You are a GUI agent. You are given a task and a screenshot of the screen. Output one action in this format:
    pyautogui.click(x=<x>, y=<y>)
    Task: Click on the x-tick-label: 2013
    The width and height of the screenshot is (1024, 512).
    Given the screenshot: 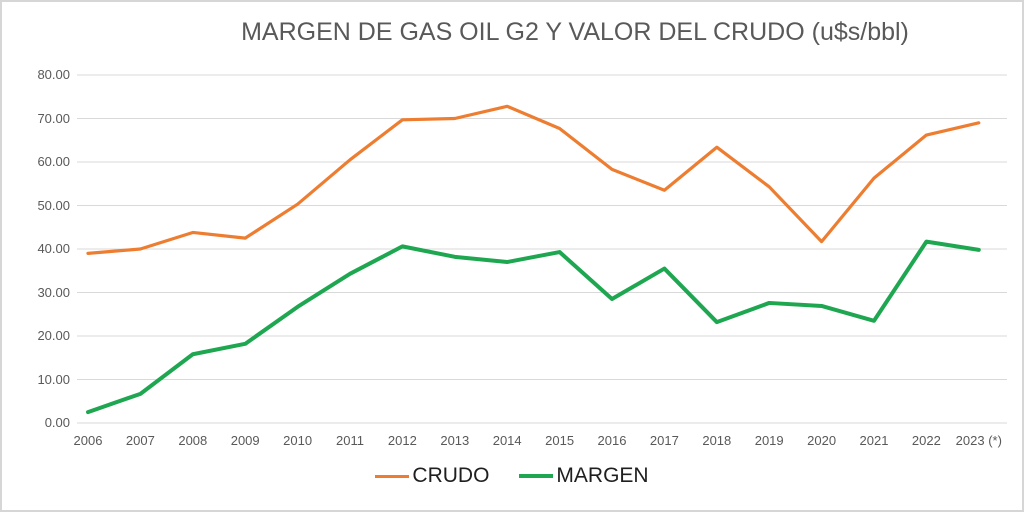 What is the action you would take?
    pyautogui.click(x=455, y=440)
    